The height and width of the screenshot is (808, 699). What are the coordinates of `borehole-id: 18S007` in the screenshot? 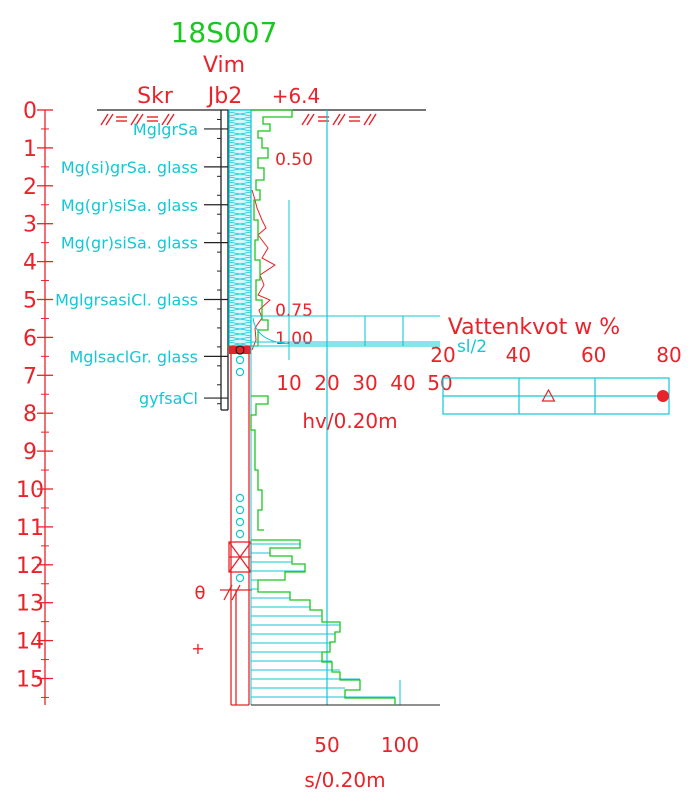 It's located at (224, 32).